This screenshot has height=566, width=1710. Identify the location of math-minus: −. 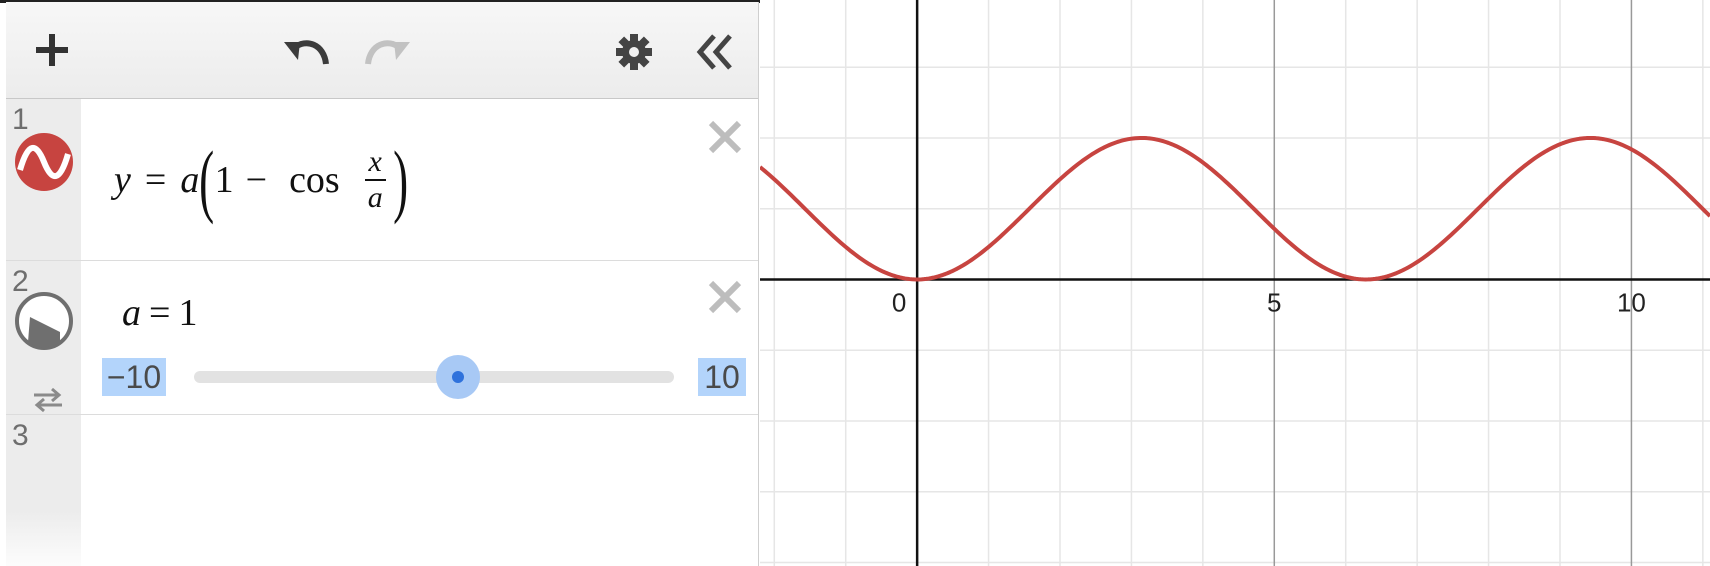
(256, 180).